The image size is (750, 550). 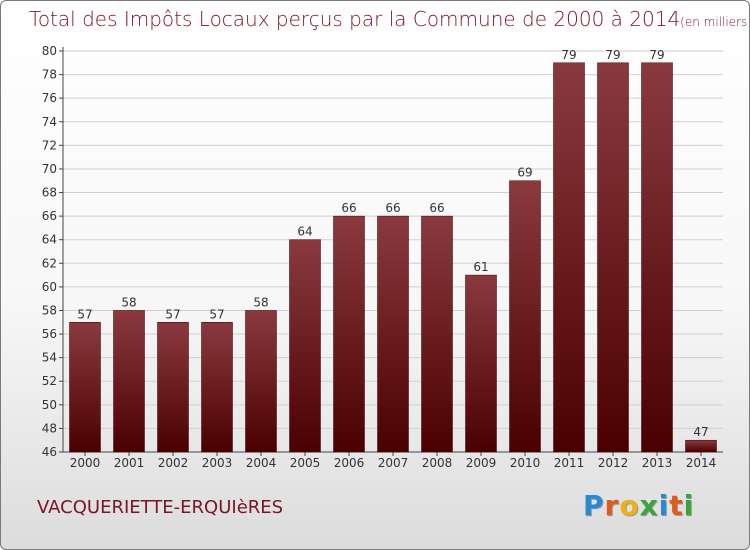 I want to click on bar-2010, so click(x=525, y=316).